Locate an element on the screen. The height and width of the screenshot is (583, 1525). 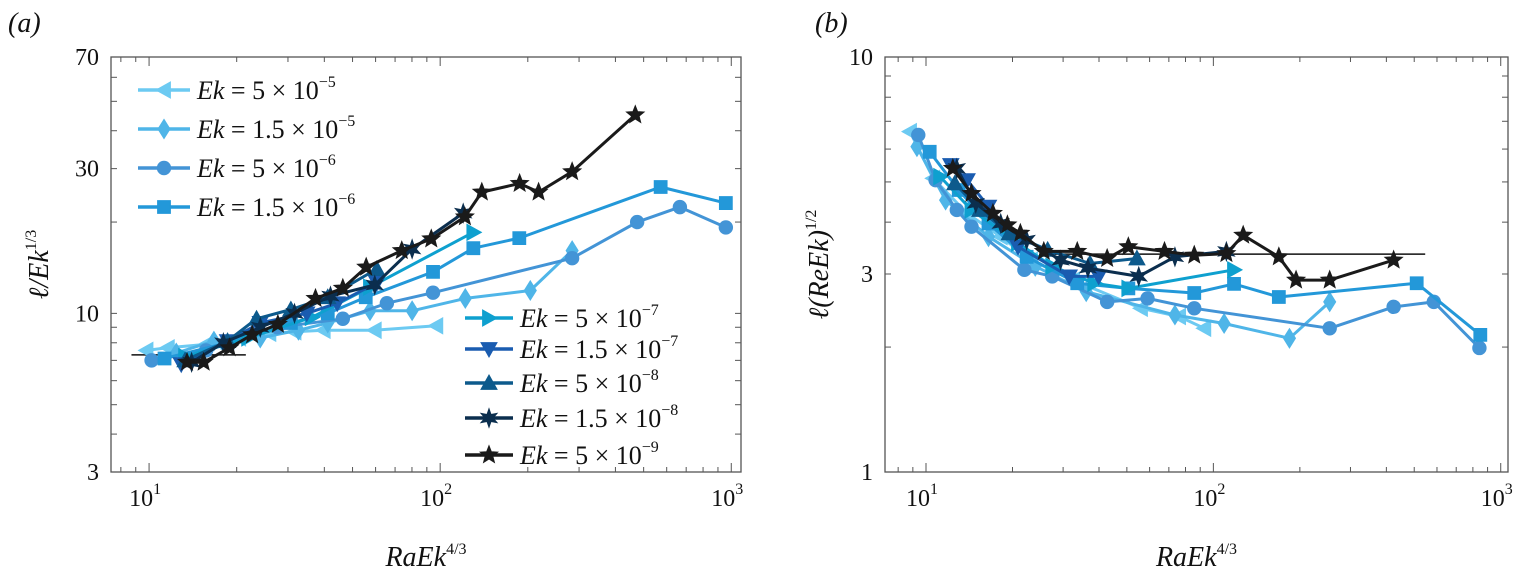
legend-entry: Ek = 5 × 10−9 is located at coordinates (562, 454).